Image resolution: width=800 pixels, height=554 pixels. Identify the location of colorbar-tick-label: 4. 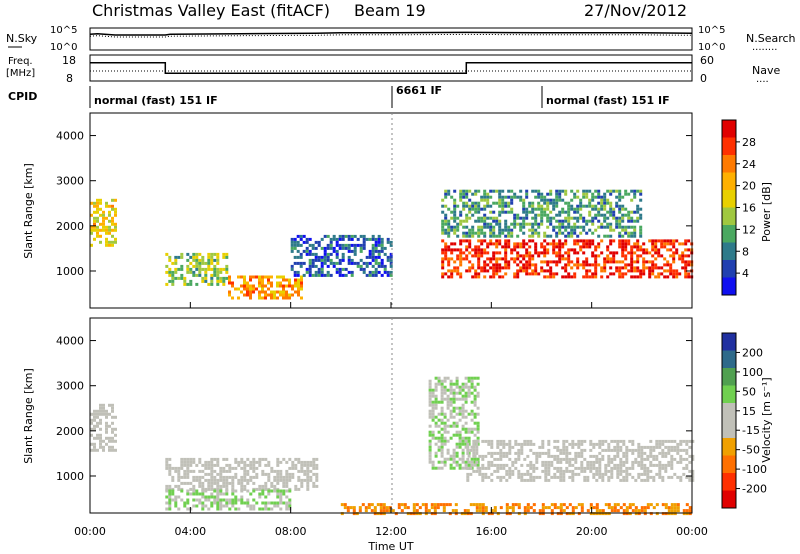
(745, 273).